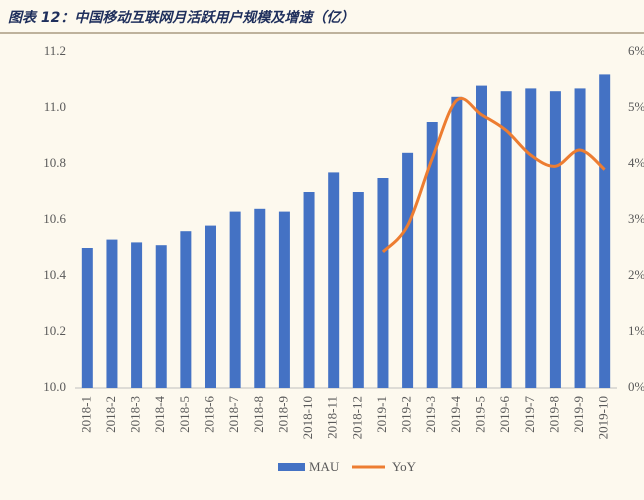  Describe the element at coordinates (553, 414) in the screenshot. I see `x-tick-label: 2019-8` at that location.